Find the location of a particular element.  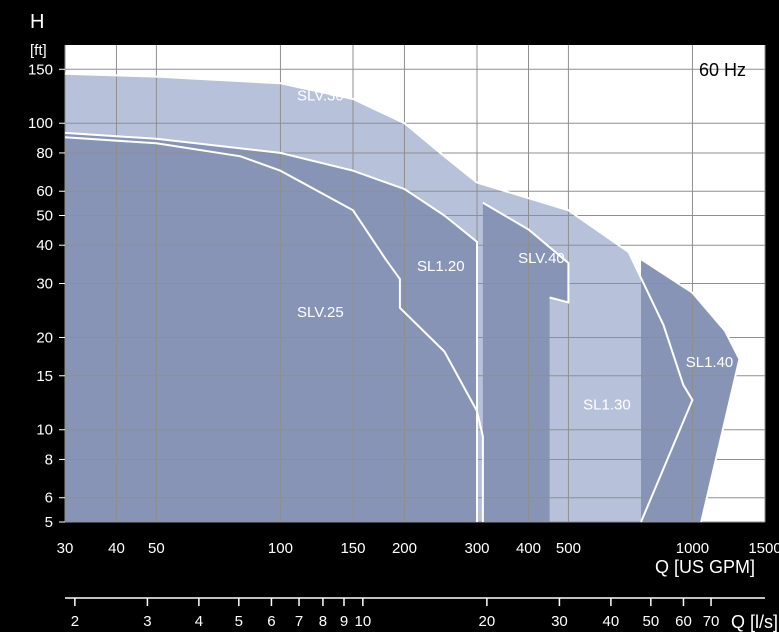

x2-tick-label: 40 is located at coordinates (611, 621).